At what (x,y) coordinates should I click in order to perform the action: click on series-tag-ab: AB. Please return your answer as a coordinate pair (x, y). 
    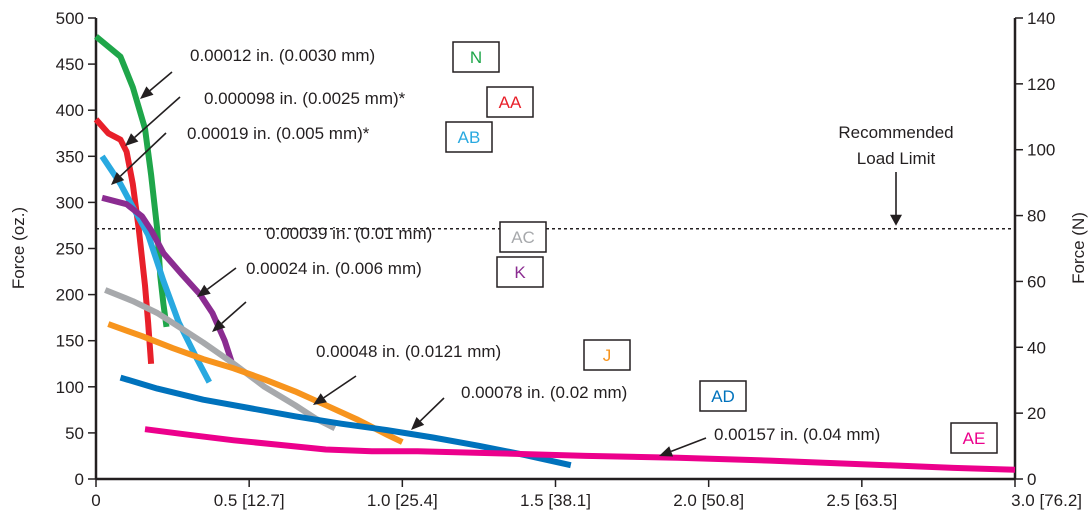
    Looking at the image, I should click on (469, 137).